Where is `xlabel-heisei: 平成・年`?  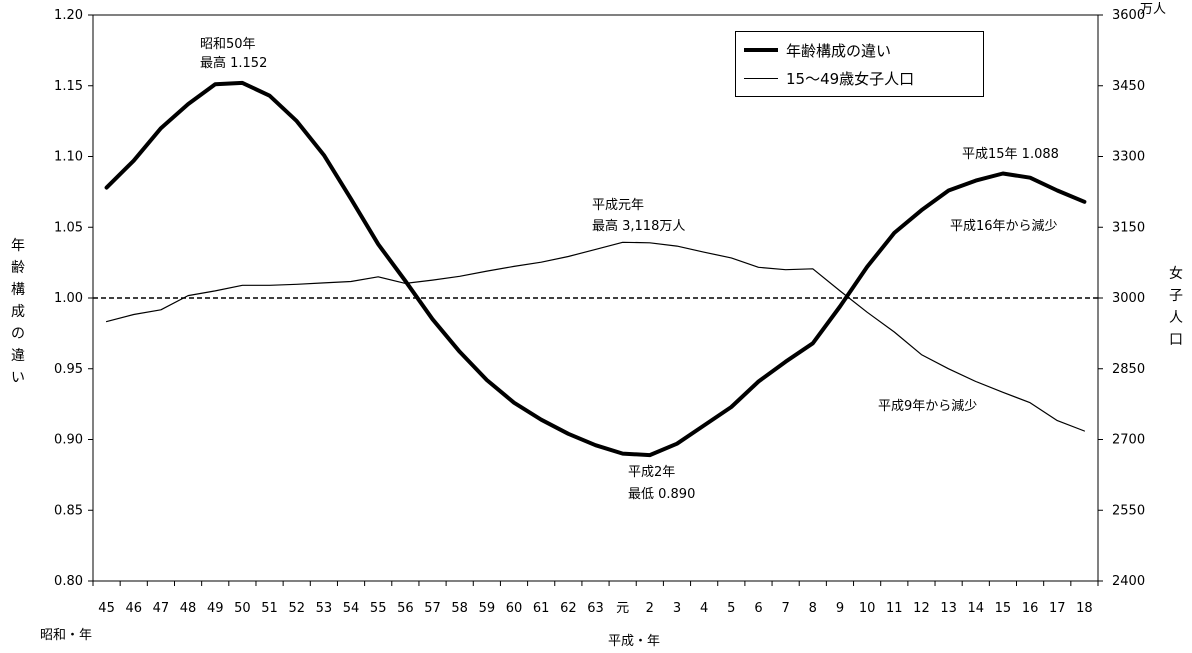
xlabel-heisei: 平成・年 is located at coordinates (634, 641).